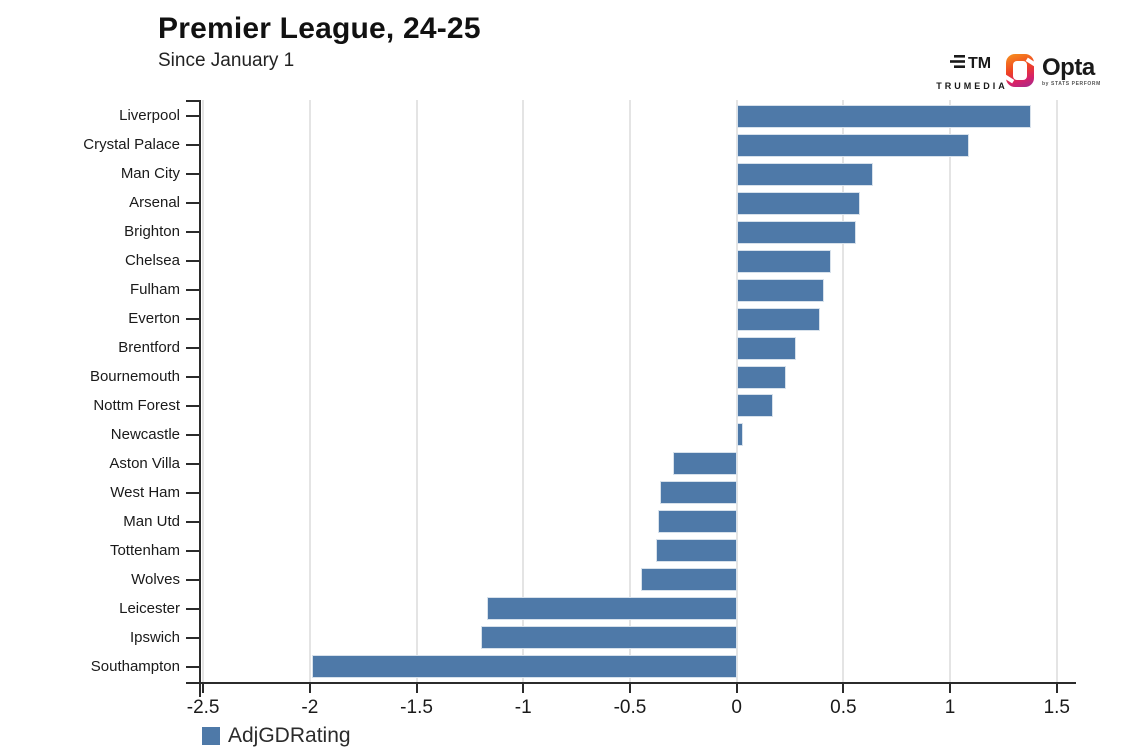 This screenshot has height=749, width=1124. Describe the element at coordinates (154, 203) in the screenshot. I see `team-label-arsenal: Arsenal` at that location.